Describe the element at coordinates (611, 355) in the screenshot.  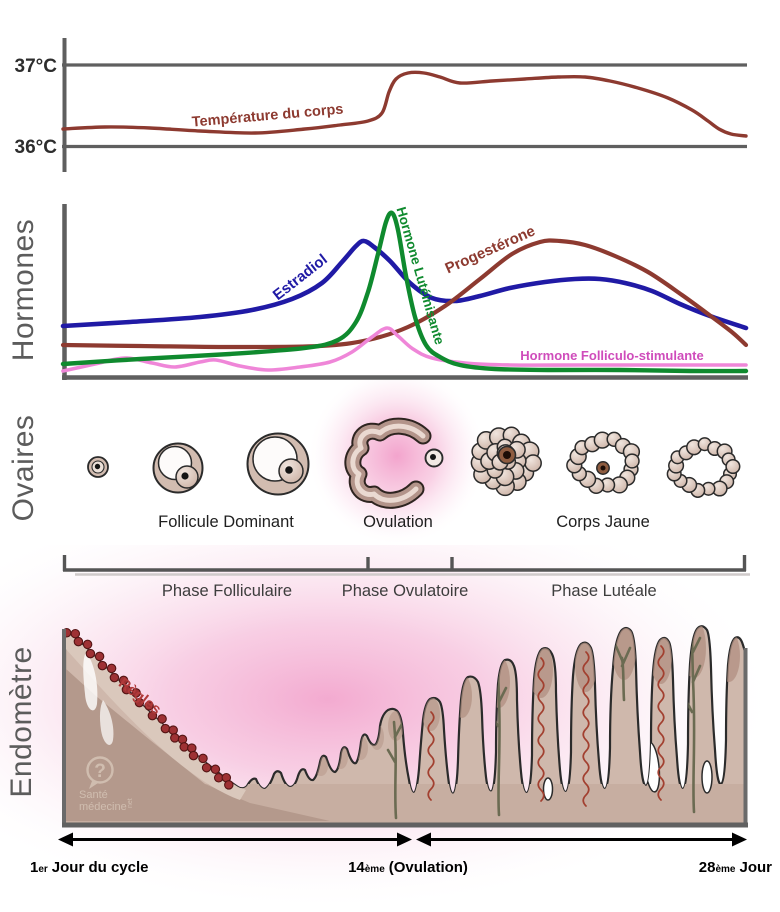
I see `fsh-label: Hormone Folliculo-stimulante` at that location.